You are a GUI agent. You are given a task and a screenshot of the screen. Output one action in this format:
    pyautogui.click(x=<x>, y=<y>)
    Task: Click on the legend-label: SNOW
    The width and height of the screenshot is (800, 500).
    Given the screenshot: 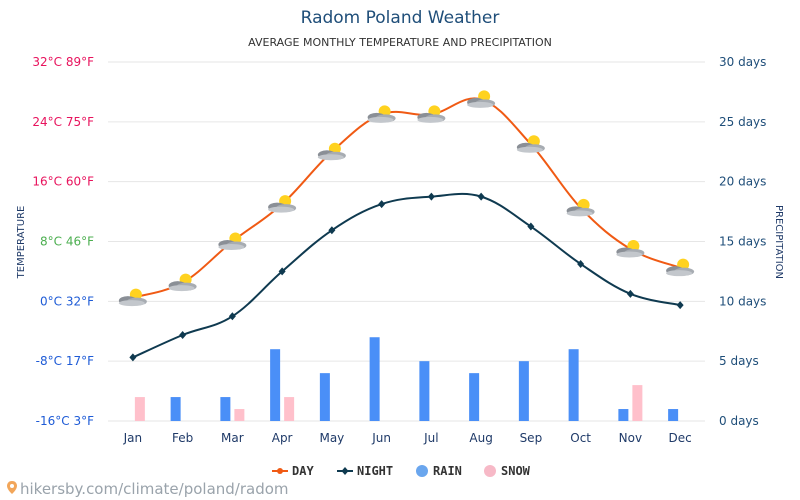 What is the action you would take?
    pyautogui.click(x=516, y=471)
    